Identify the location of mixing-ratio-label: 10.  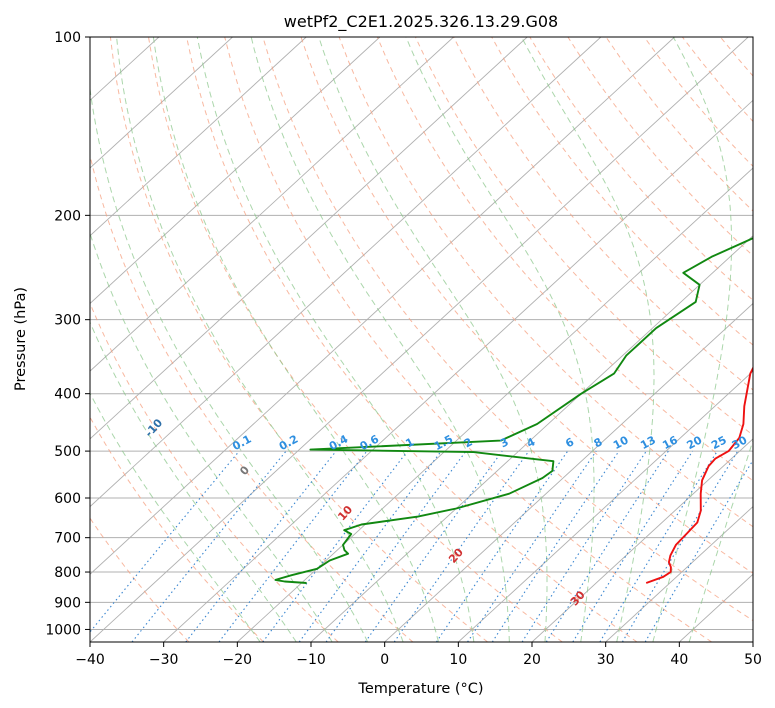
(621, 442).